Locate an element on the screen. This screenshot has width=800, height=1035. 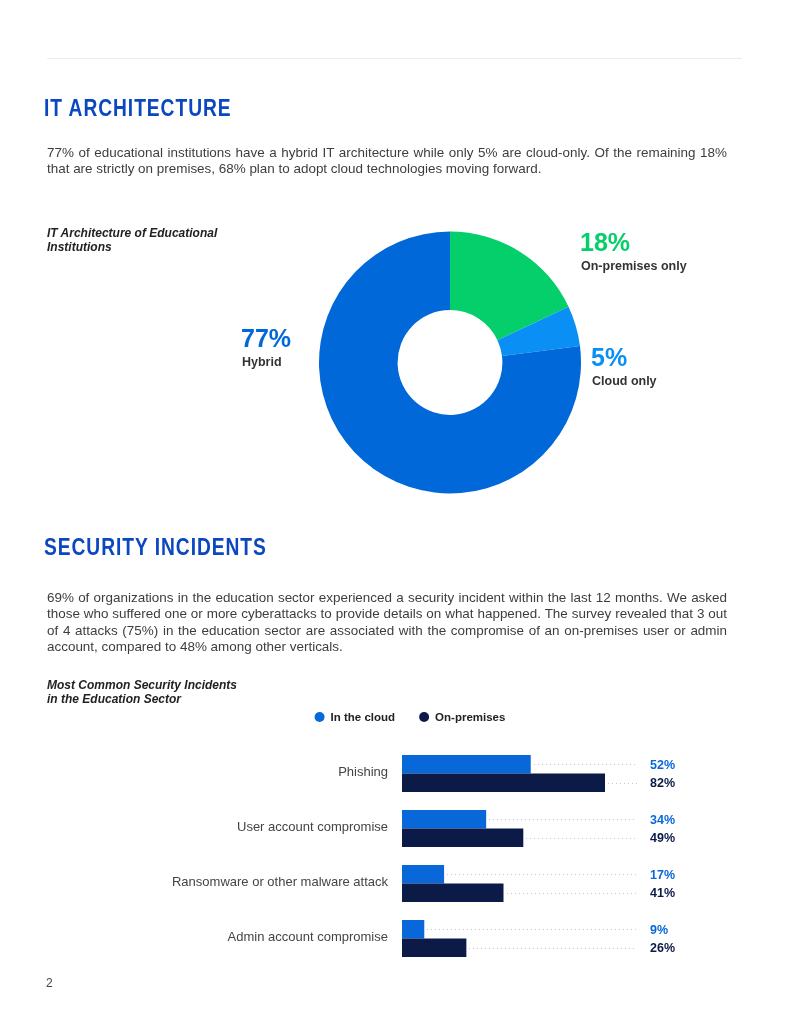
data-label: 49% is located at coordinates (663, 838).